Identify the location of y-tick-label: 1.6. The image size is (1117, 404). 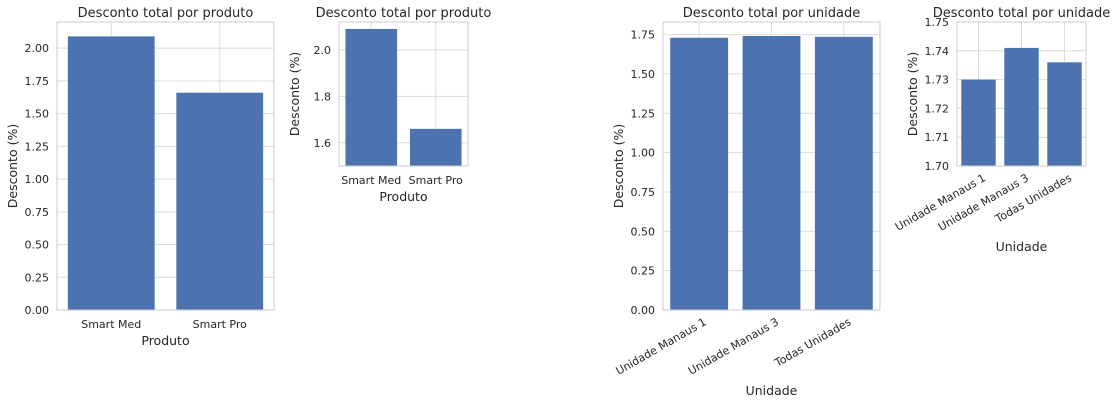
(323, 143).